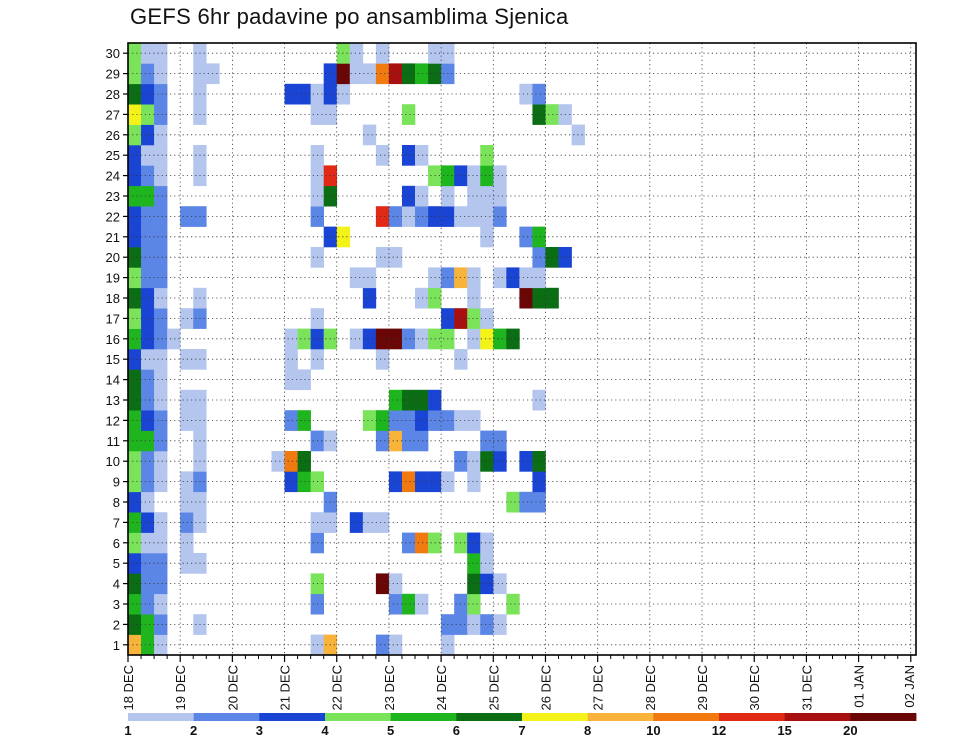 Image resolution: width=960 pixels, height=742 pixels. Describe the element at coordinates (113, 114) in the screenshot. I see `y-tick-label: 27` at that location.